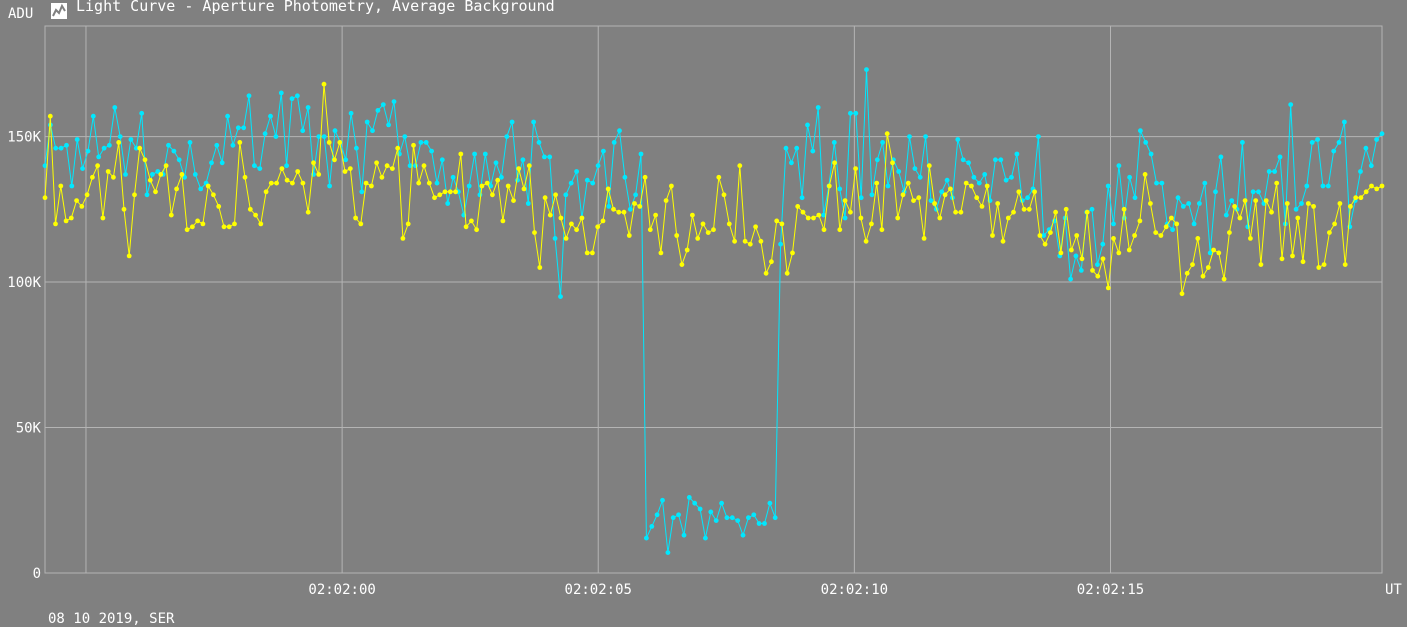  What do you see at coordinates (20, 14) in the screenshot?
I see `y-axis-label: ADU` at bounding box center [20, 14].